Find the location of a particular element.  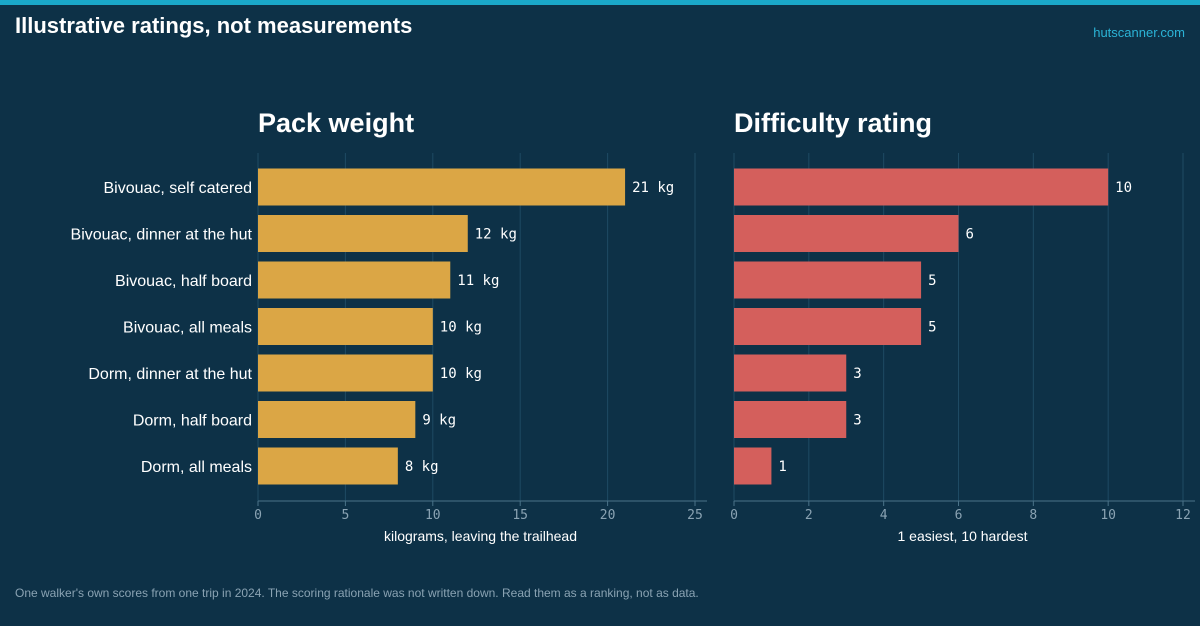

category-label: Bivouac, all meals is located at coordinates (187, 328).